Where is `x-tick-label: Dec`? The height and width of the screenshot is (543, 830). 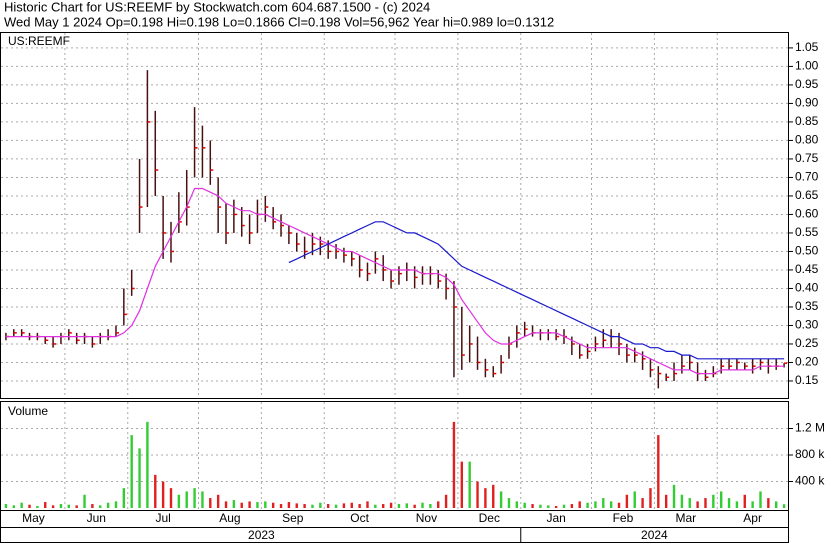
x-tick-label: Dec is located at coordinates (489, 518).